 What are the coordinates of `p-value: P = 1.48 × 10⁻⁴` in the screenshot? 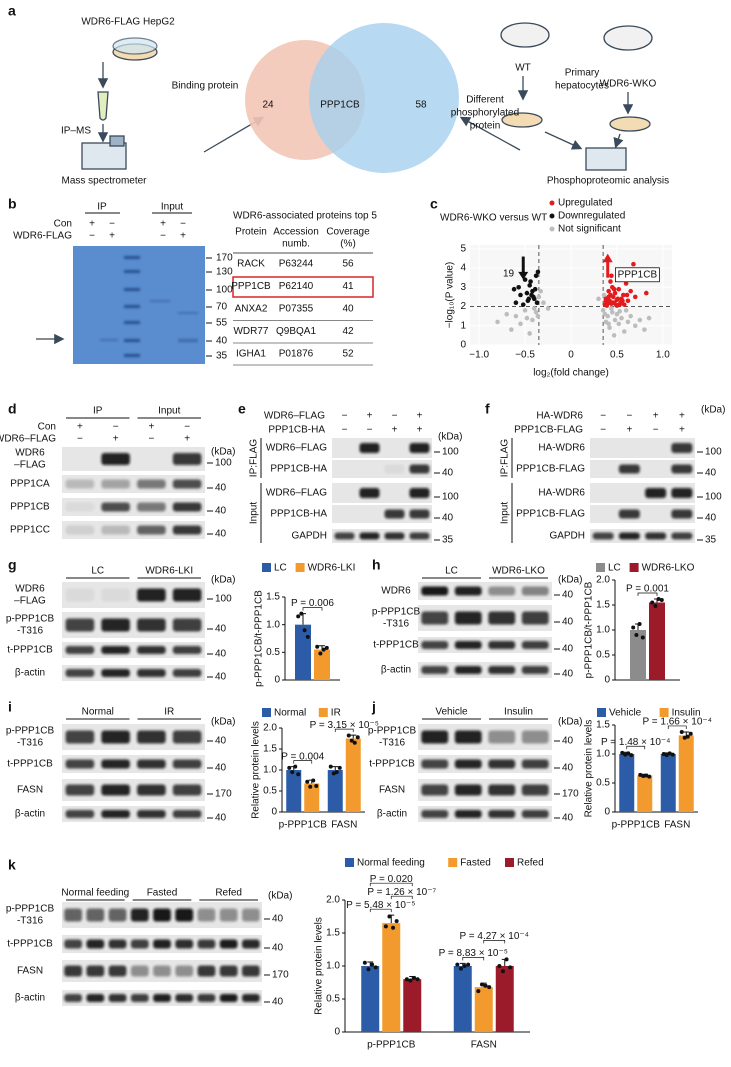 It's located at (635, 742).